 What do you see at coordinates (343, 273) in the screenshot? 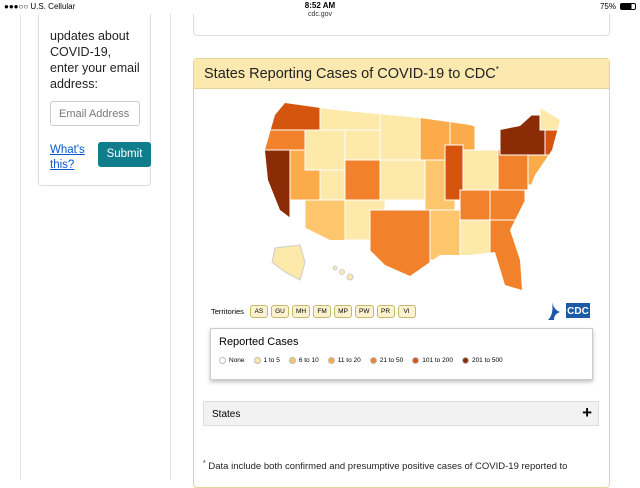
I see `hawaii` at bounding box center [343, 273].